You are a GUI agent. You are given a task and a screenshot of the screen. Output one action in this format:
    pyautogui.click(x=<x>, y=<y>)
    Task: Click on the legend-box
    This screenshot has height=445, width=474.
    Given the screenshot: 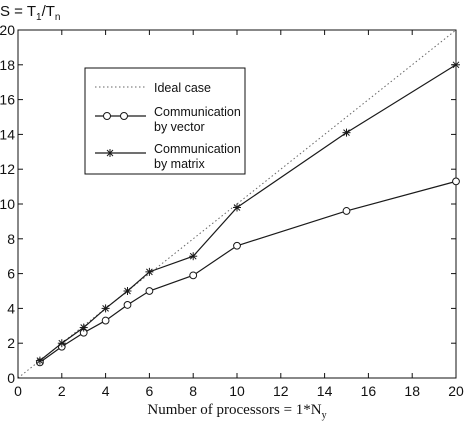 What is the action you would take?
    pyautogui.click(x=165, y=121)
    